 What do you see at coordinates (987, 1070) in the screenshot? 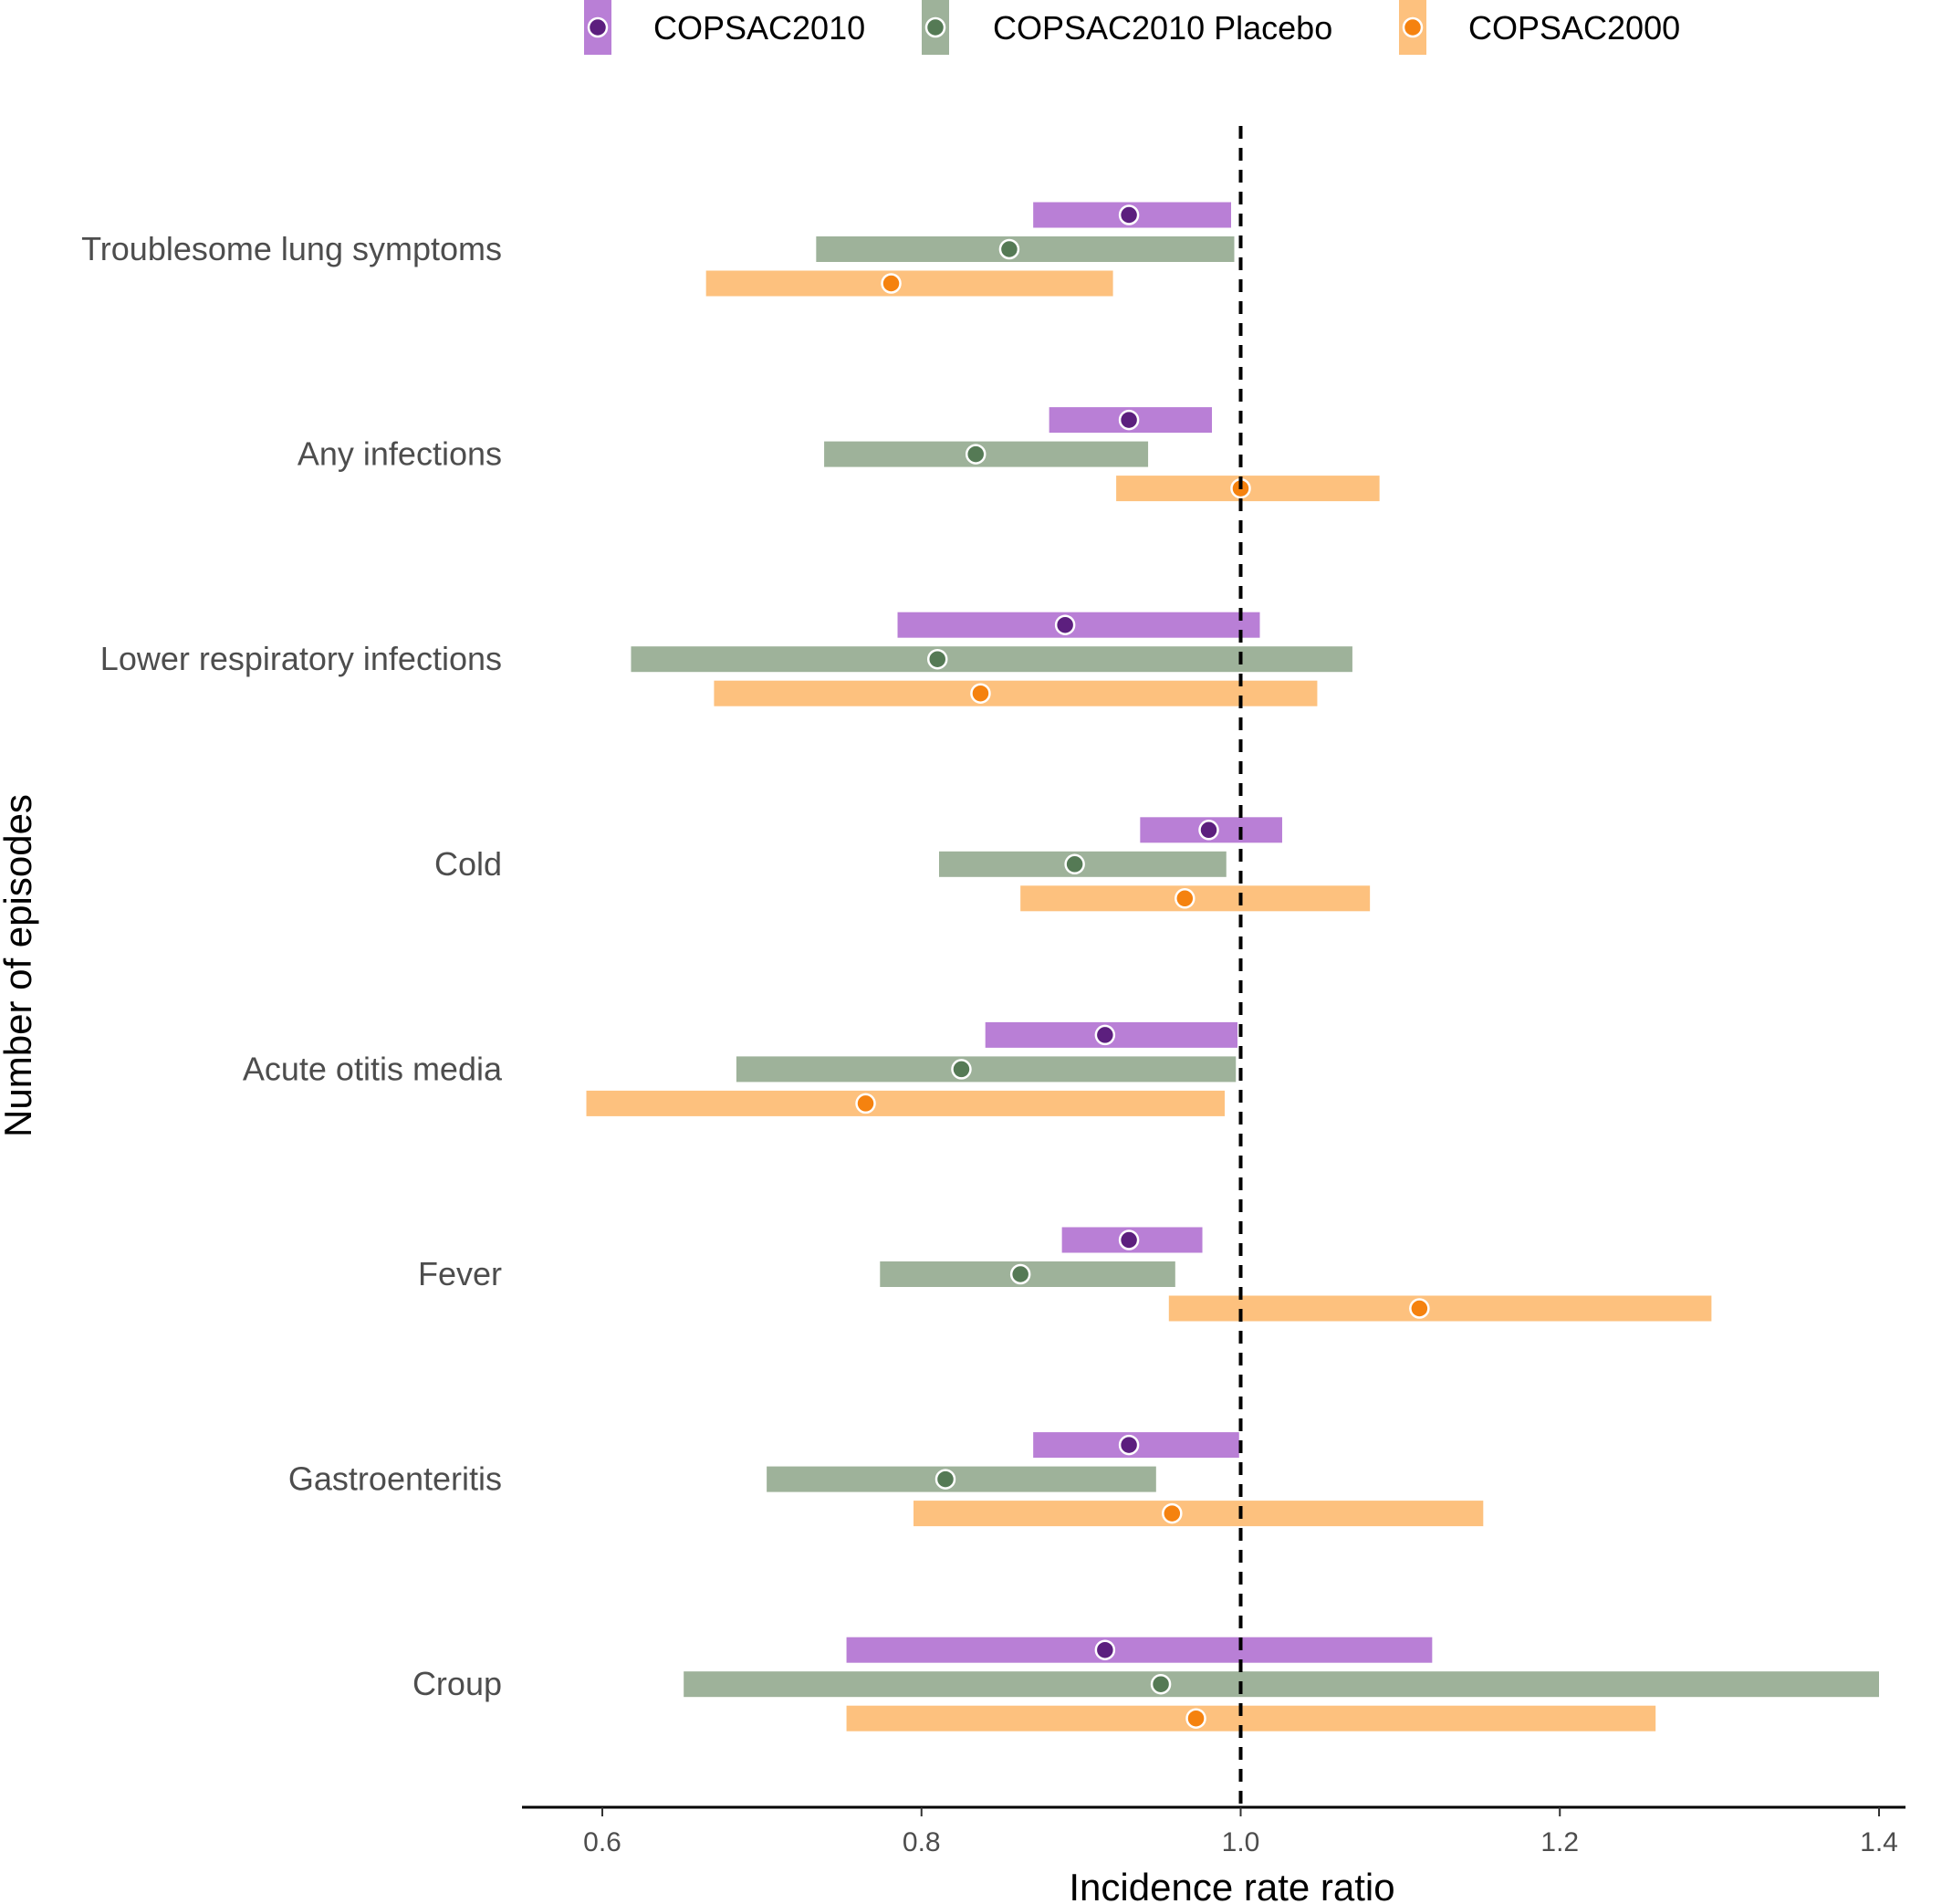
I see `ci-bar-copsac2010-placebo-acute-otitis-media` at bounding box center [987, 1070].